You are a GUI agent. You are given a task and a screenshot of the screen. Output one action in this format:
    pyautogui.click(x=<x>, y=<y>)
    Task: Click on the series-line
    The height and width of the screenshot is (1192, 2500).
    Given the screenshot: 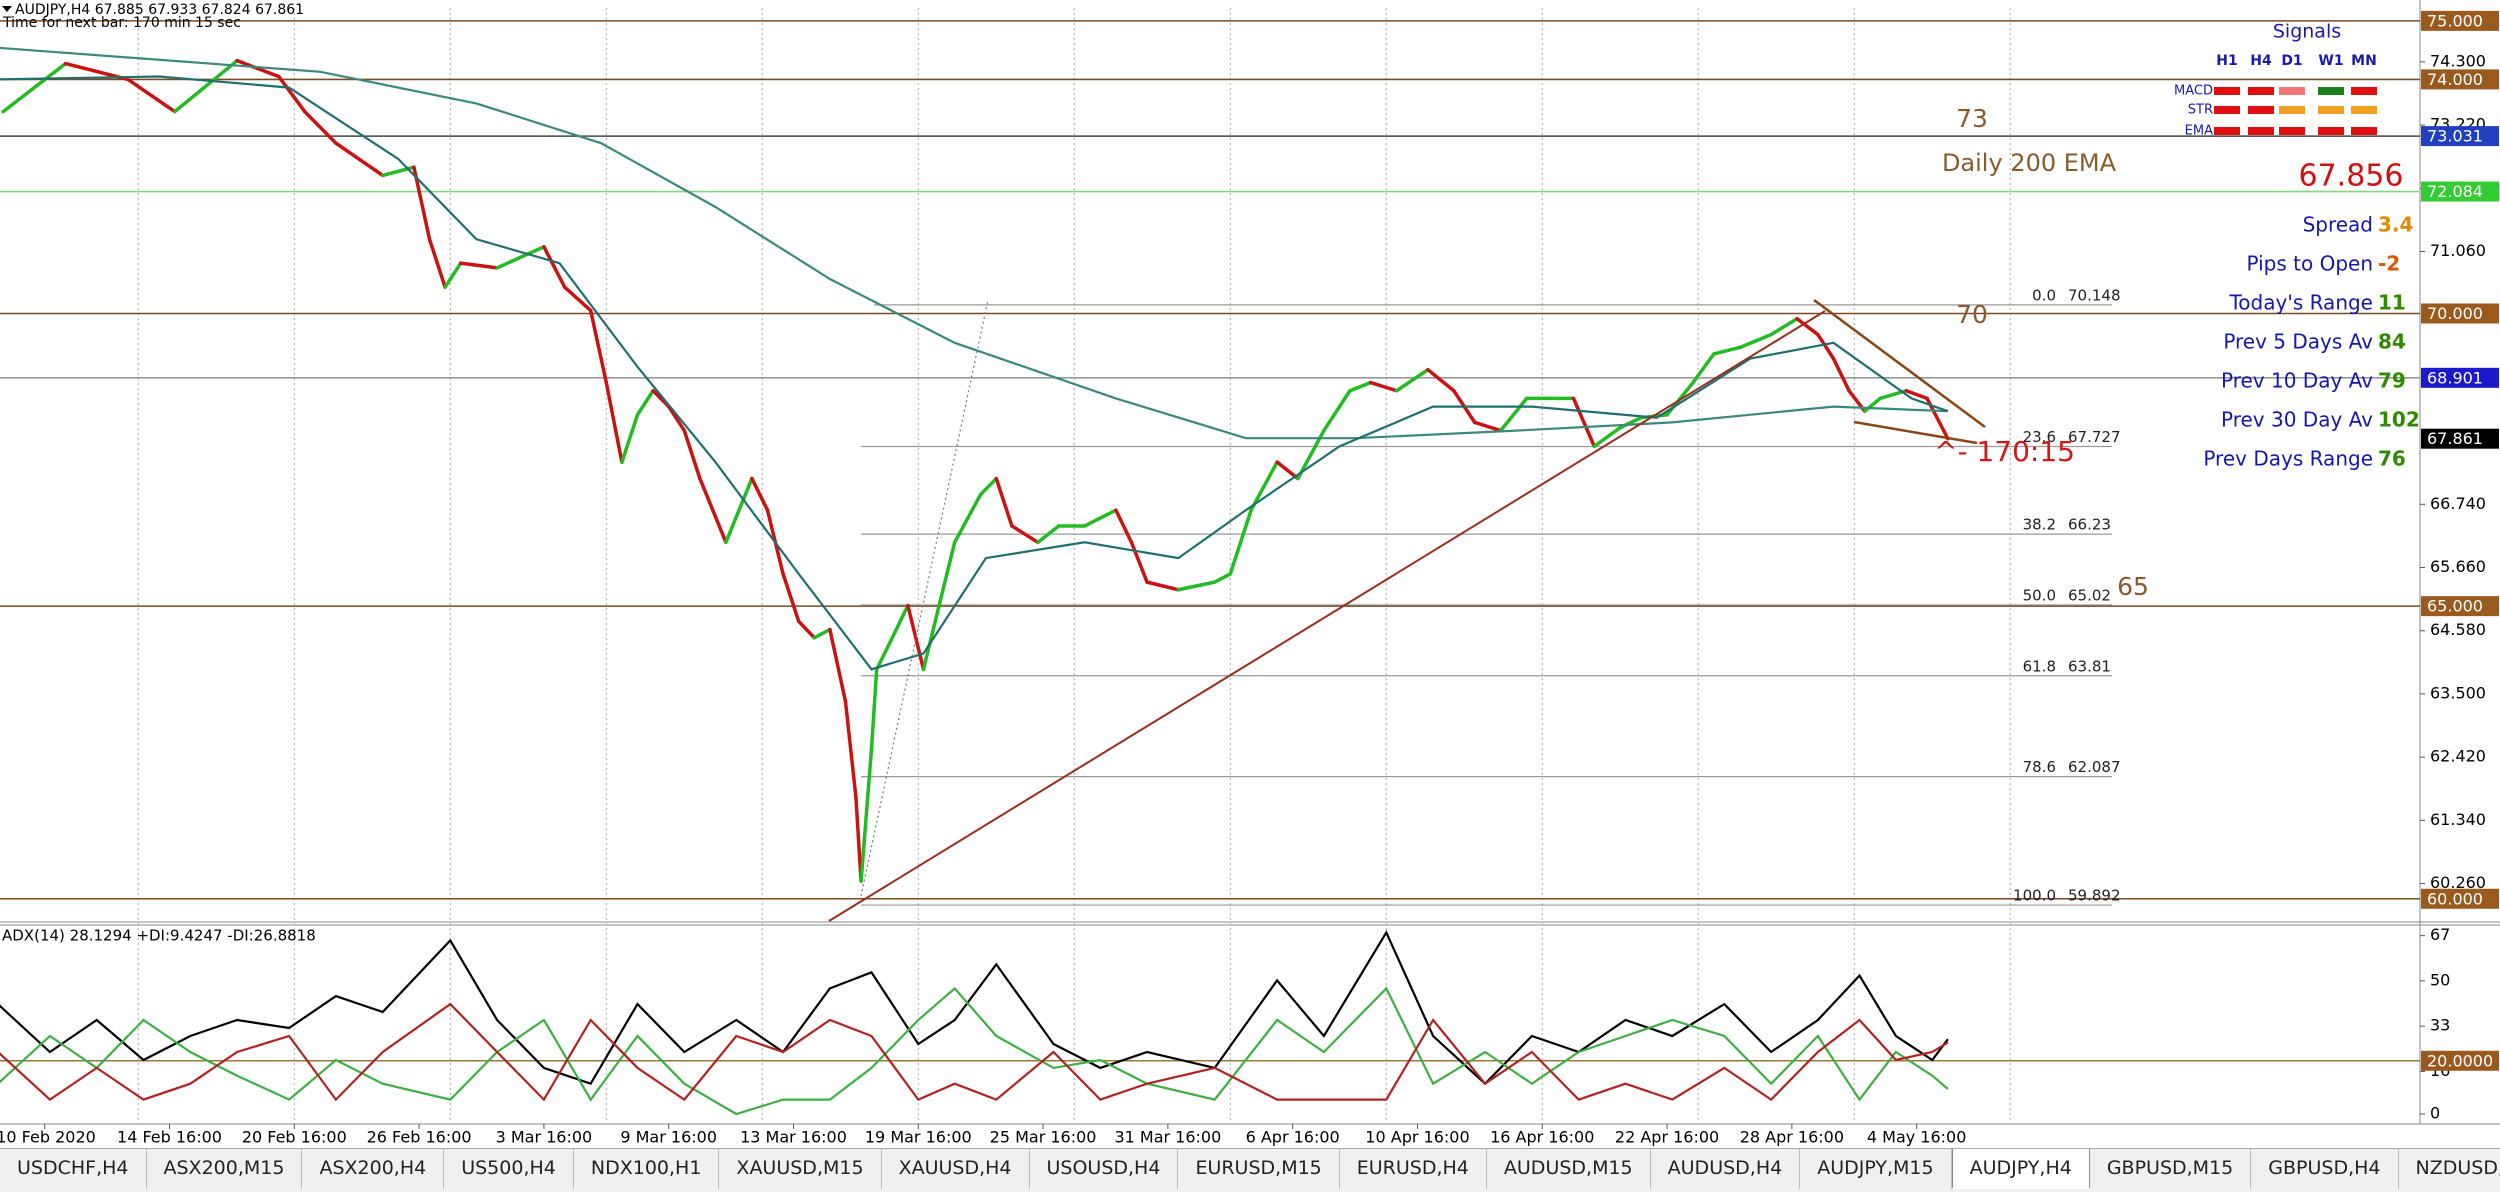 What is the action you would take?
    pyautogui.click(x=974, y=1052)
    